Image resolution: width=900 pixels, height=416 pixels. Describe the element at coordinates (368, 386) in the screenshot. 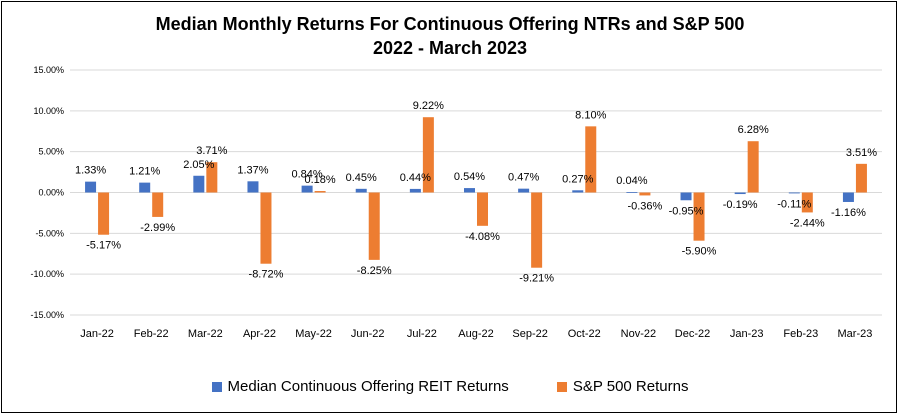

I see `legend-label-reit: Median Continuous Offering REIT Returns` at that location.